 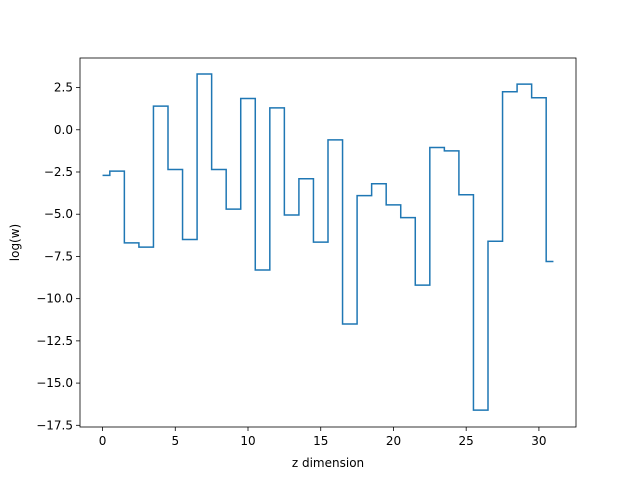 What do you see at coordinates (247, 441) in the screenshot?
I see `x-tick-label: 10` at bounding box center [247, 441].